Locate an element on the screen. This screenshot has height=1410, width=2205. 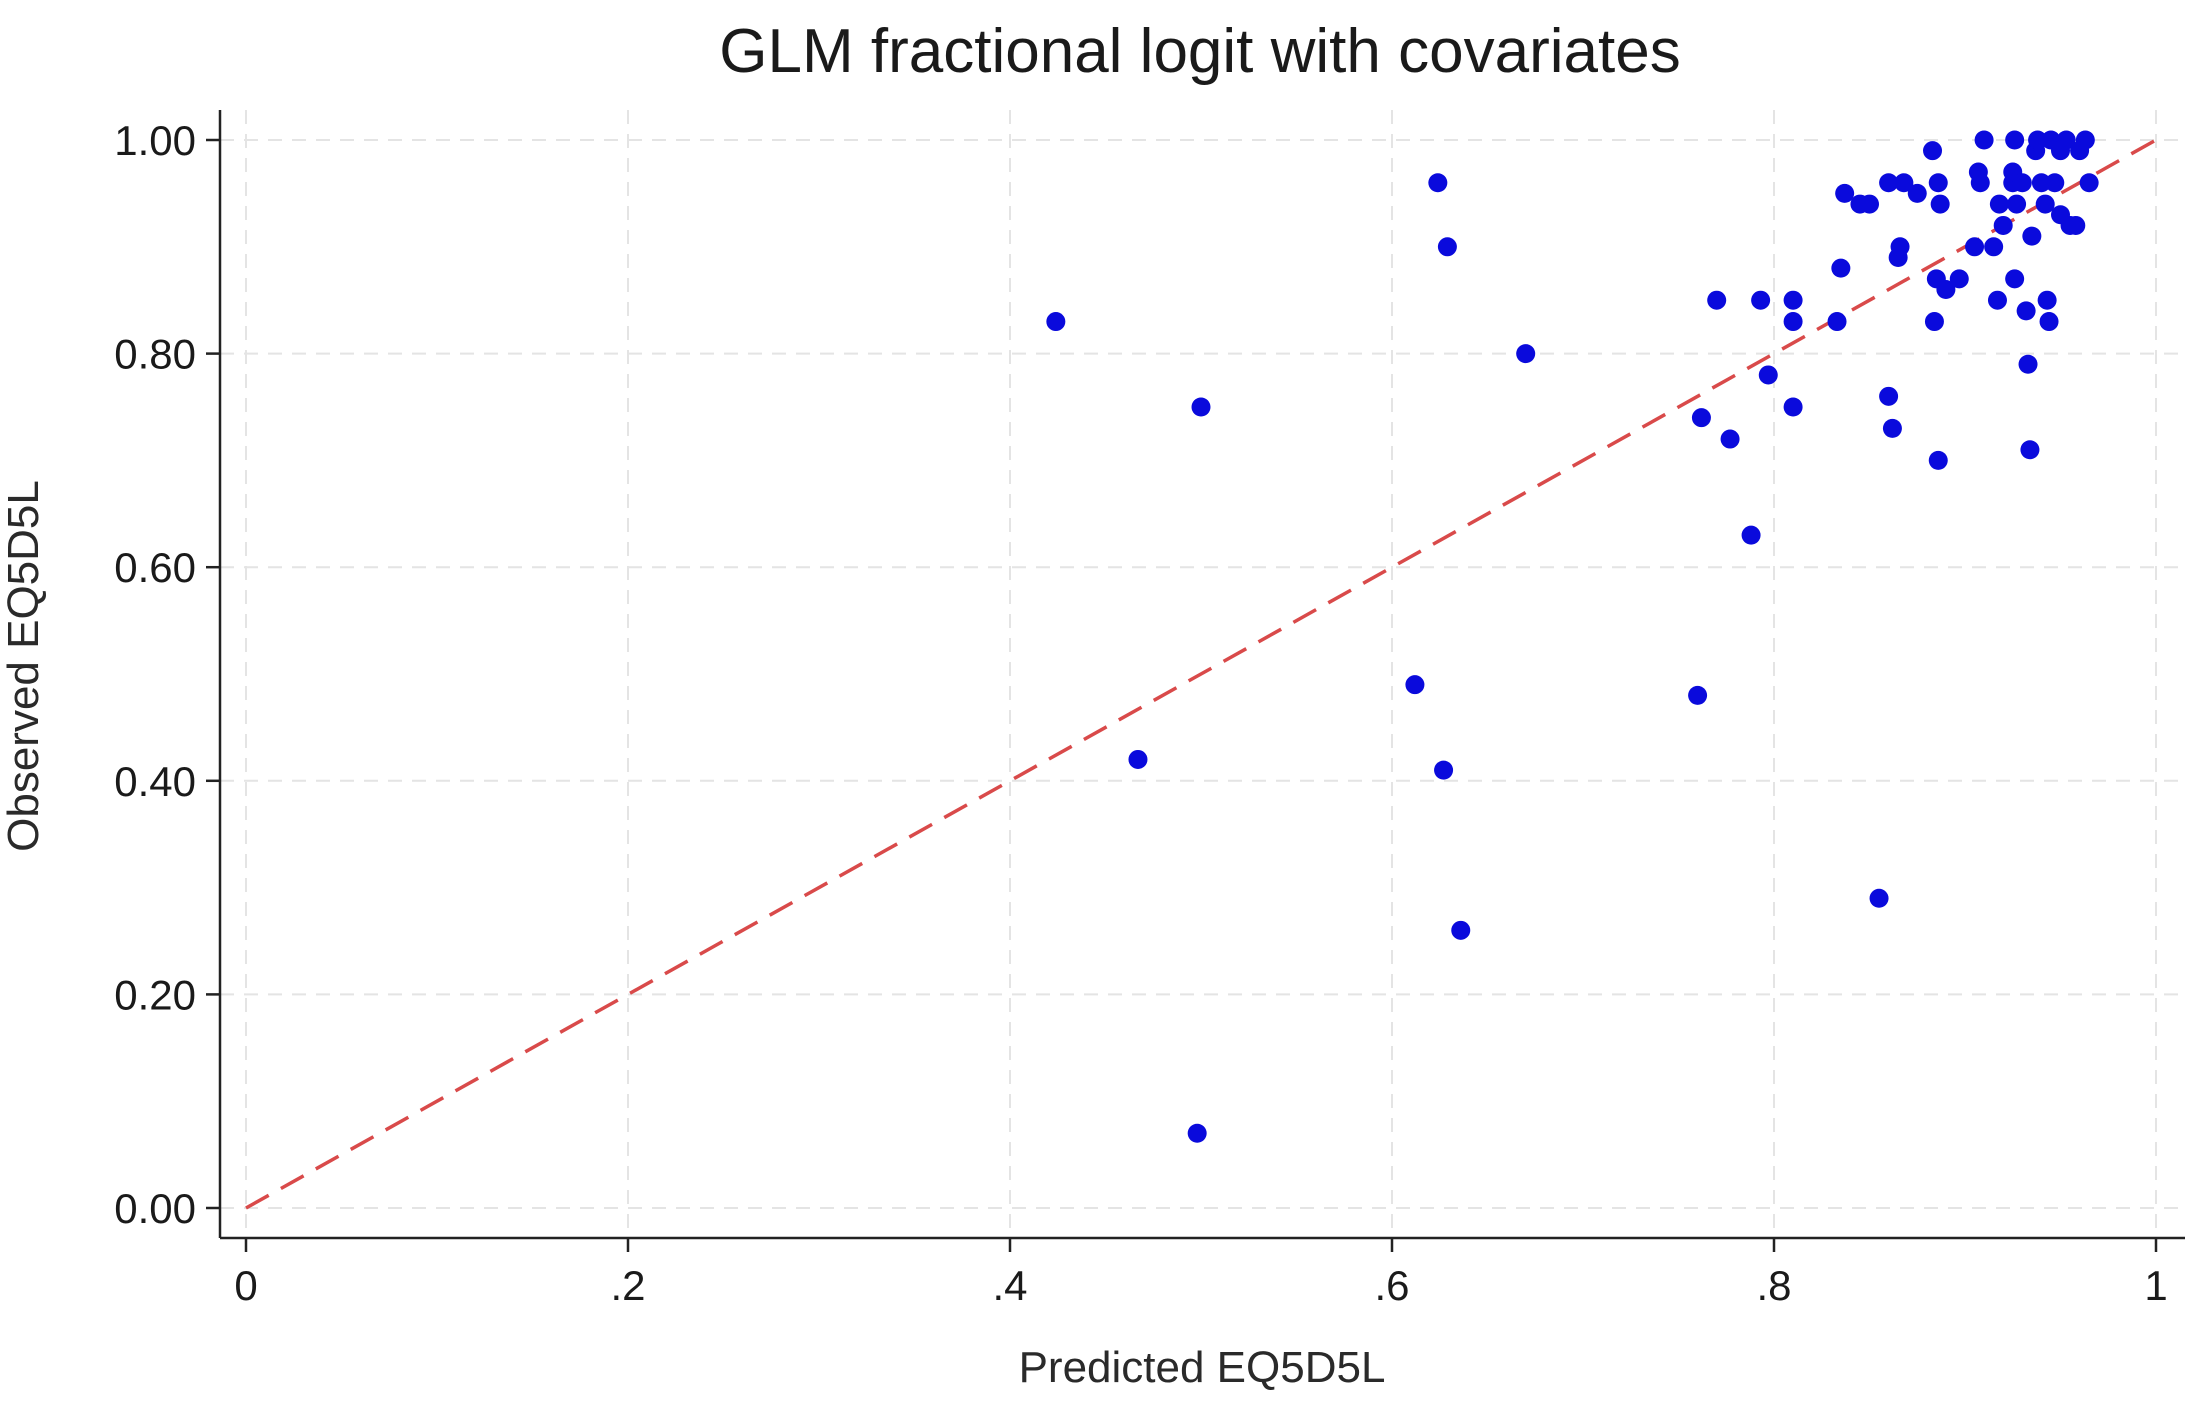
x-tick-label: 1 is located at coordinates (2155, 1285).